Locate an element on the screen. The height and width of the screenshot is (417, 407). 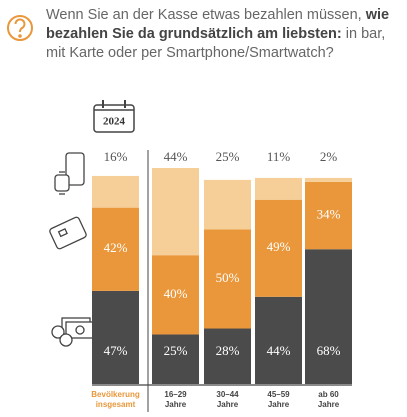
value-label: 11% is located at coordinates (279, 156).